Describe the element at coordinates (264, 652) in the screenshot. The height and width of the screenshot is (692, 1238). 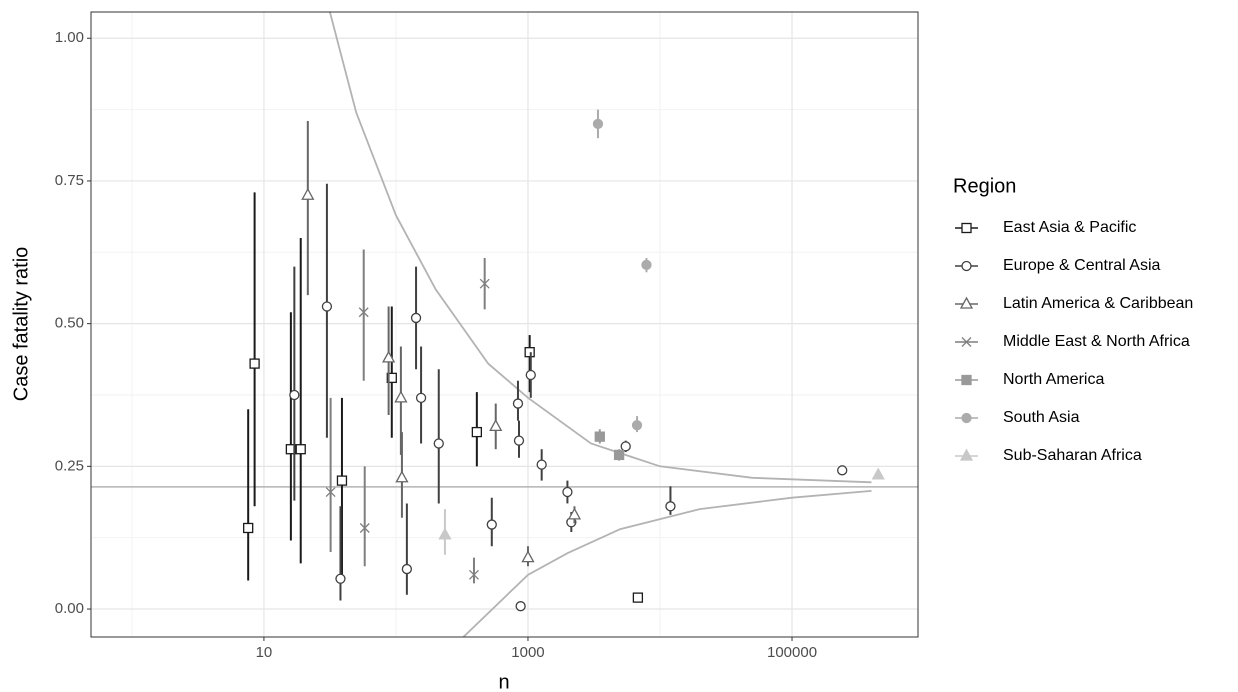
I see `x-tick-label: 10` at that location.